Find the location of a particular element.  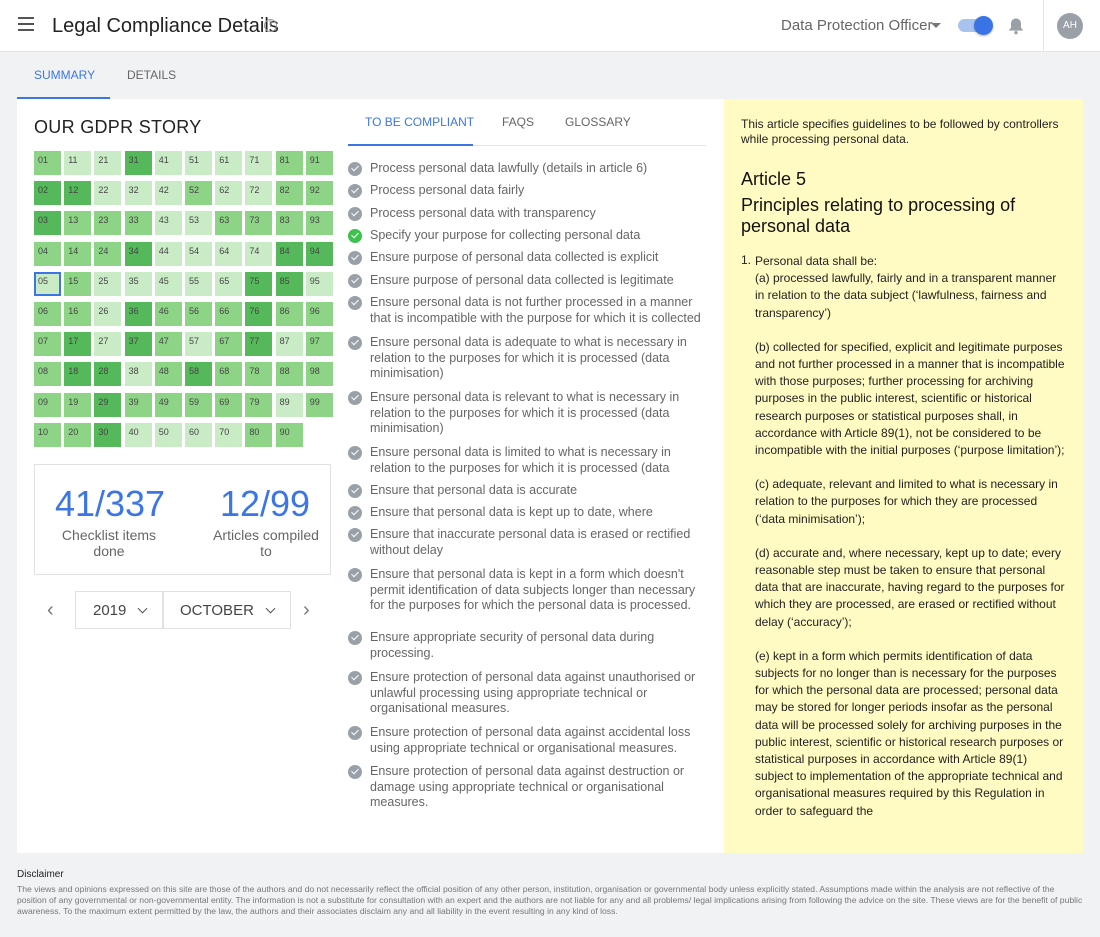

tab-to-be-compliant: TO BE COMPLIANT is located at coordinates (420, 122).